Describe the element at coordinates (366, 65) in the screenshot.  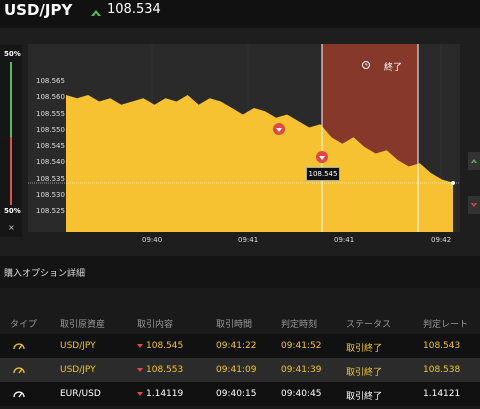
I see `clock-icon` at that location.